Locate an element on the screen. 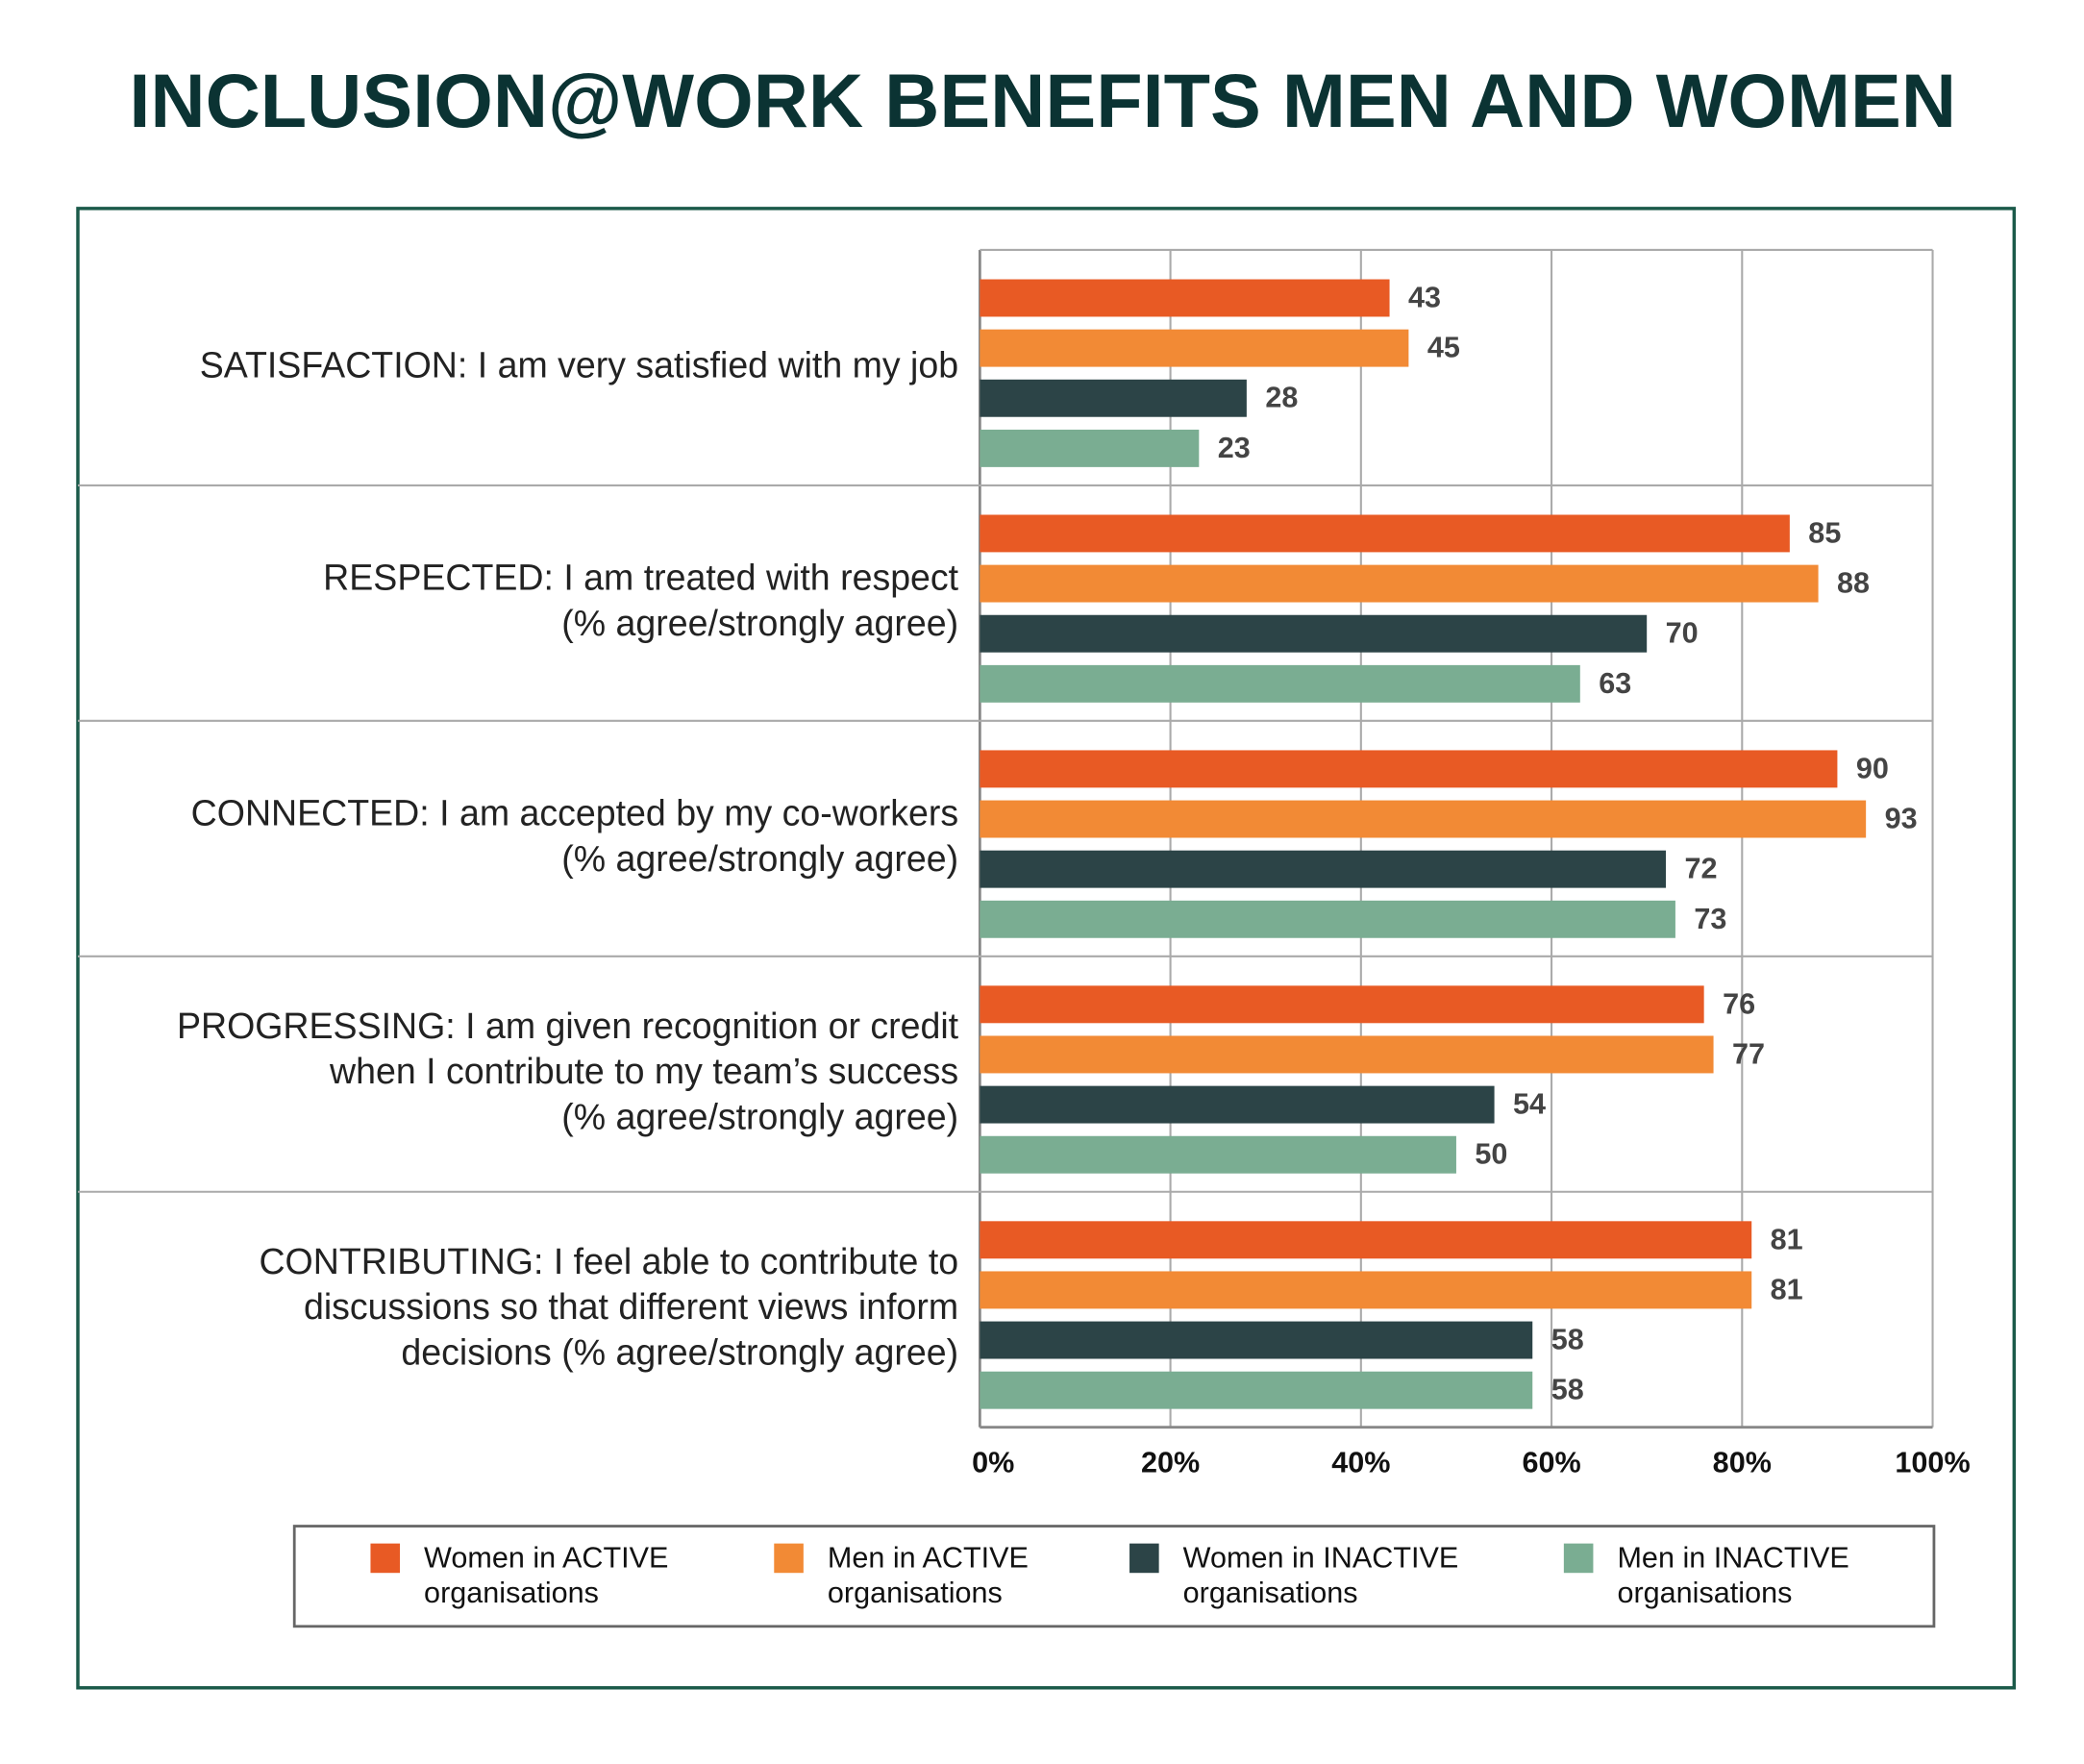 This screenshot has height=1764, width=2084. x-tick-label: 60% is located at coordinates (1551, 1463).